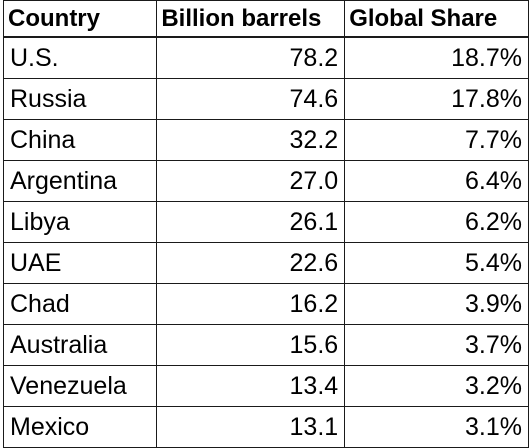  What do you see at coordinates (251, 57) in the screenshot?
I see `cell-billion-barrels: 78.2` at bounding box center [251, 57].